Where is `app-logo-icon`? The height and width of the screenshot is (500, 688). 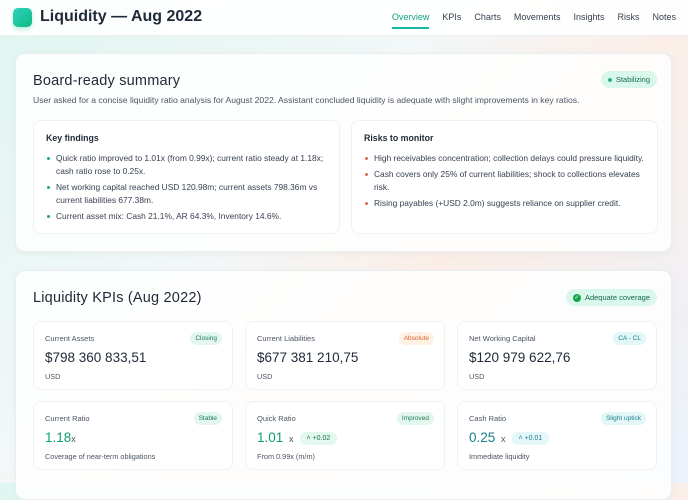
app-logo-icon is located at coordinates (22, 17).